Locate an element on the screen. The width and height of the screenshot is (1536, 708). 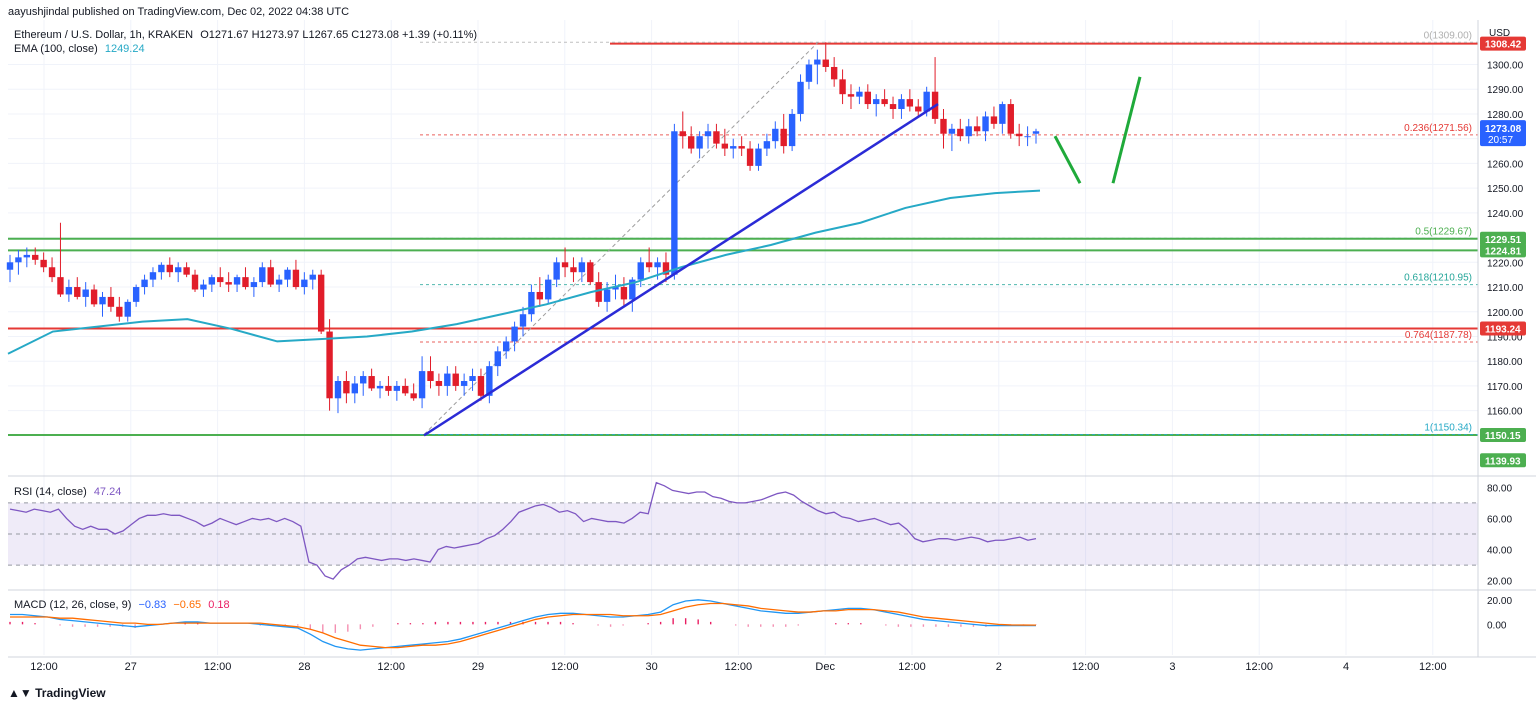
price-tag-label: 1193.24 is located at coordinates (1503, 329).